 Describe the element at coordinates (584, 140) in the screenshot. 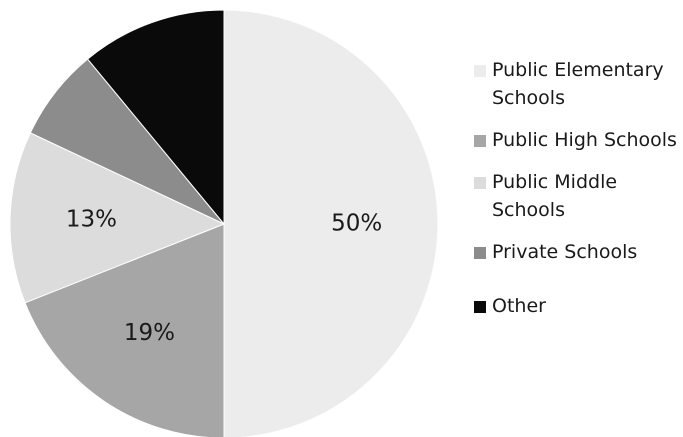

I see `legend-label: Public High Schools` at that location.